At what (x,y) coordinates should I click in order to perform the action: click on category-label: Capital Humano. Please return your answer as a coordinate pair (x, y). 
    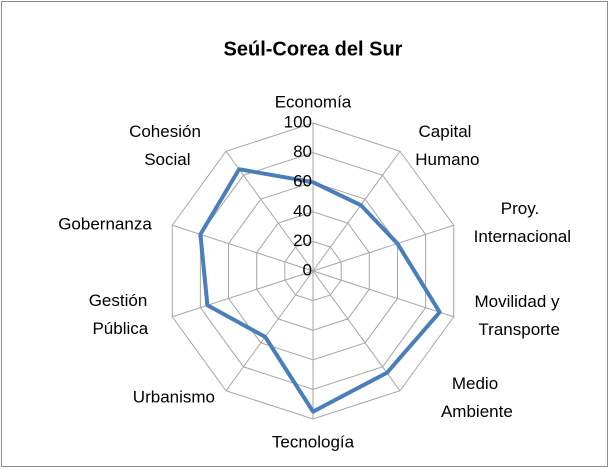
    Looking at the image, I should click on (445, 145).